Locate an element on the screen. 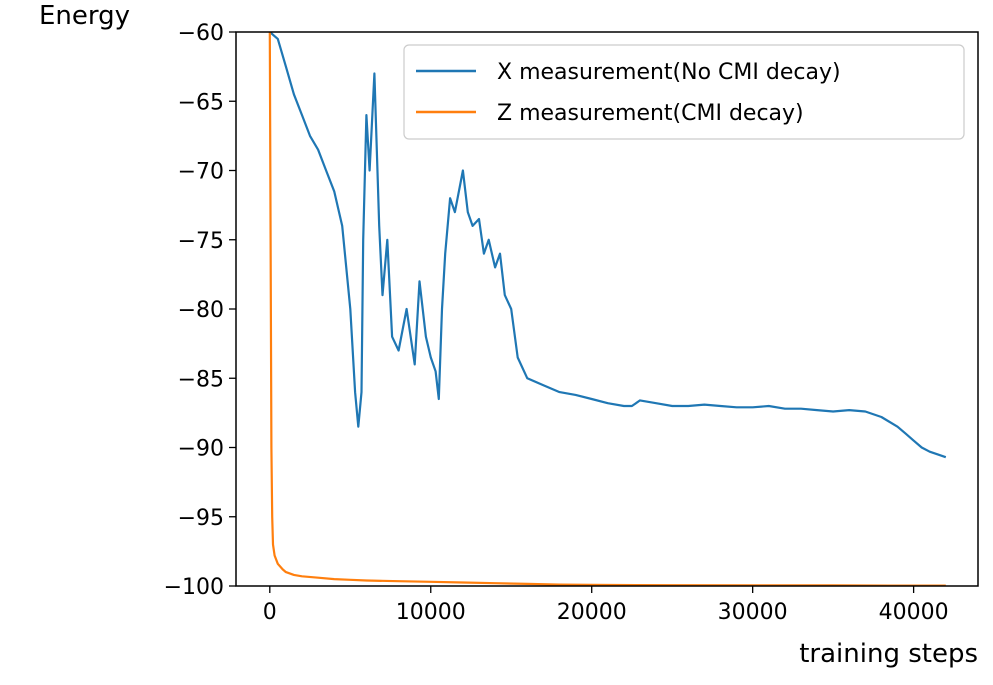  x-axis: 0 10000 20000 30000 40000 is located at coordinates (606, 605).